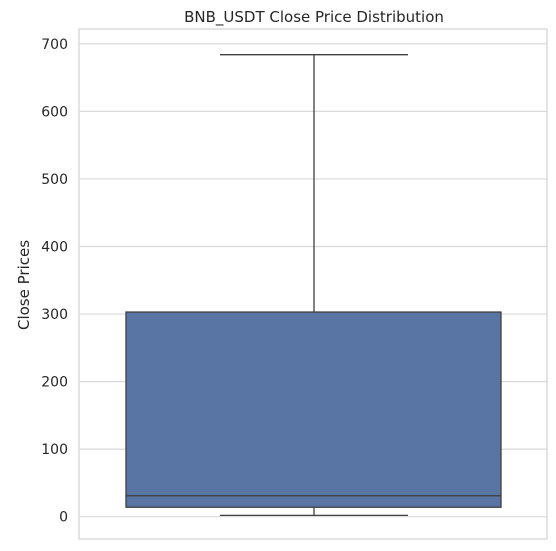 This screenshot has width=556, height=551. Describe the element at coordinates (63, 518) in the screenshot. I see `y-tick-label-0: 0` at that location.